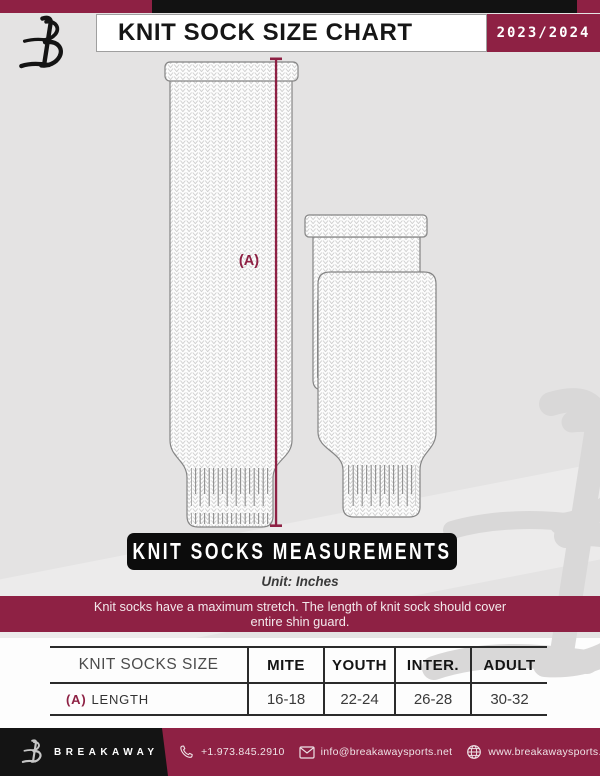  I want to click on table-header-size: KNIT SOCKS SIZE, so click(148, 664).